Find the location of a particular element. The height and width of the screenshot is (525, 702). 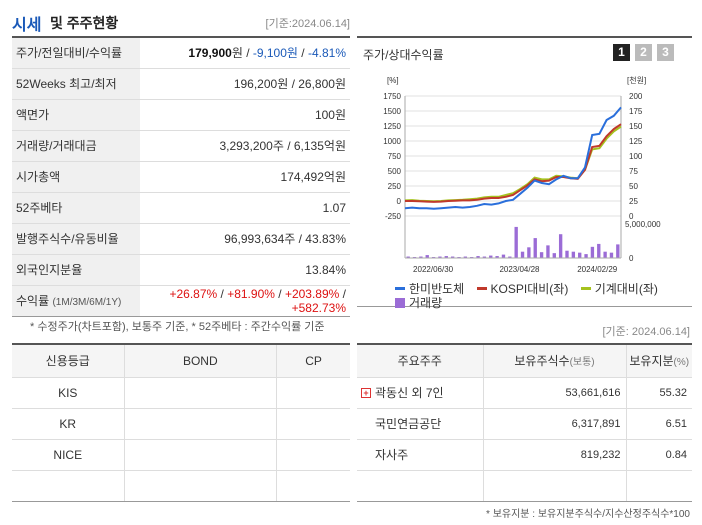

base-date: [기준:2024.06.14] is located at coordinates (307, 24).